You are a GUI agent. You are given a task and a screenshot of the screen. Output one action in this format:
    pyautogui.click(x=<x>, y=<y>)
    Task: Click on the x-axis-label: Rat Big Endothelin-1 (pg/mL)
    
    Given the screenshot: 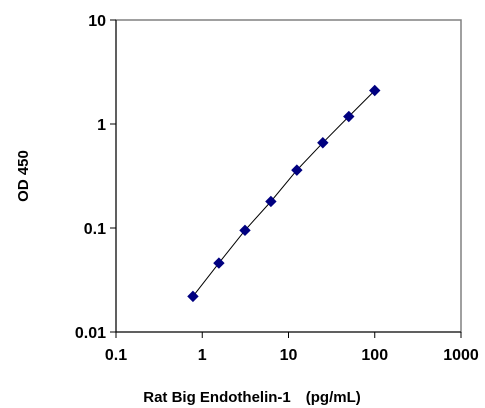 What is the action you would take?
    pyautogui.click(x=251, y=397)
    